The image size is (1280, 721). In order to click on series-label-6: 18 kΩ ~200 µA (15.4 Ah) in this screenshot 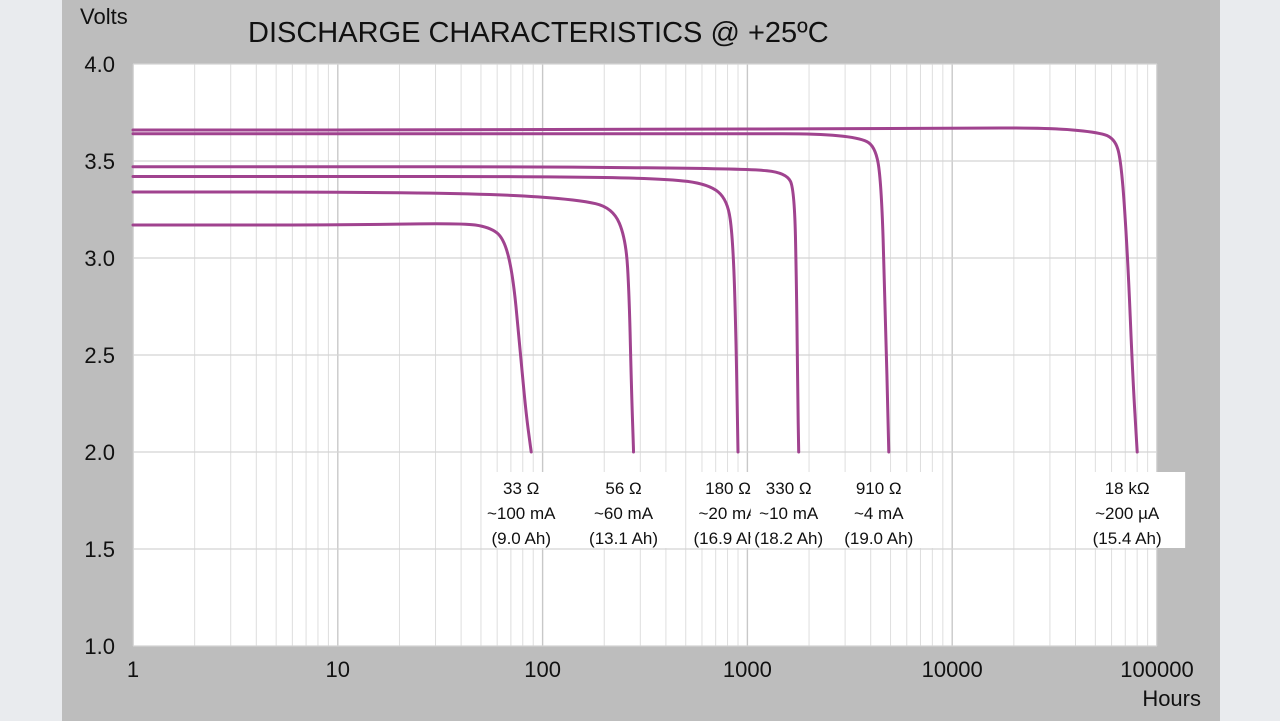, I will do `click(1137, 510)`.